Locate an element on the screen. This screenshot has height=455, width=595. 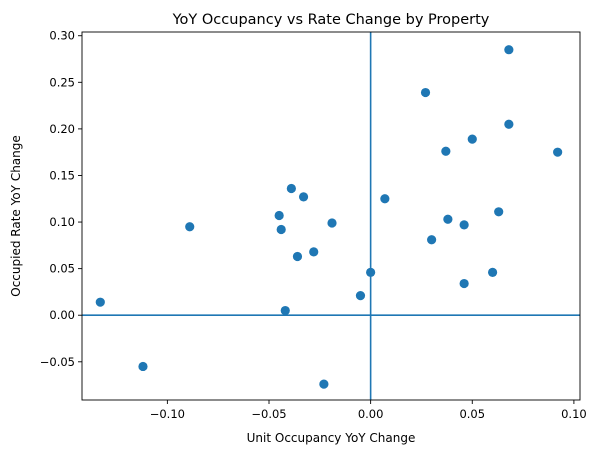
y-tick-label: 0.10 is located at coordinates (62, 222).